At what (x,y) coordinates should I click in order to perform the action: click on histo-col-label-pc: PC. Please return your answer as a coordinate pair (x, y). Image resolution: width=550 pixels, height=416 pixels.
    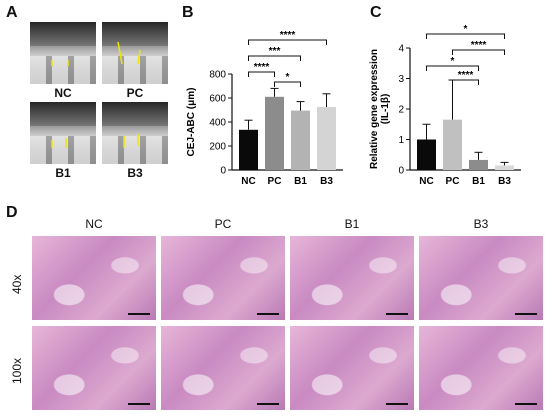
    Looking at the image, I should click on (223, 224).